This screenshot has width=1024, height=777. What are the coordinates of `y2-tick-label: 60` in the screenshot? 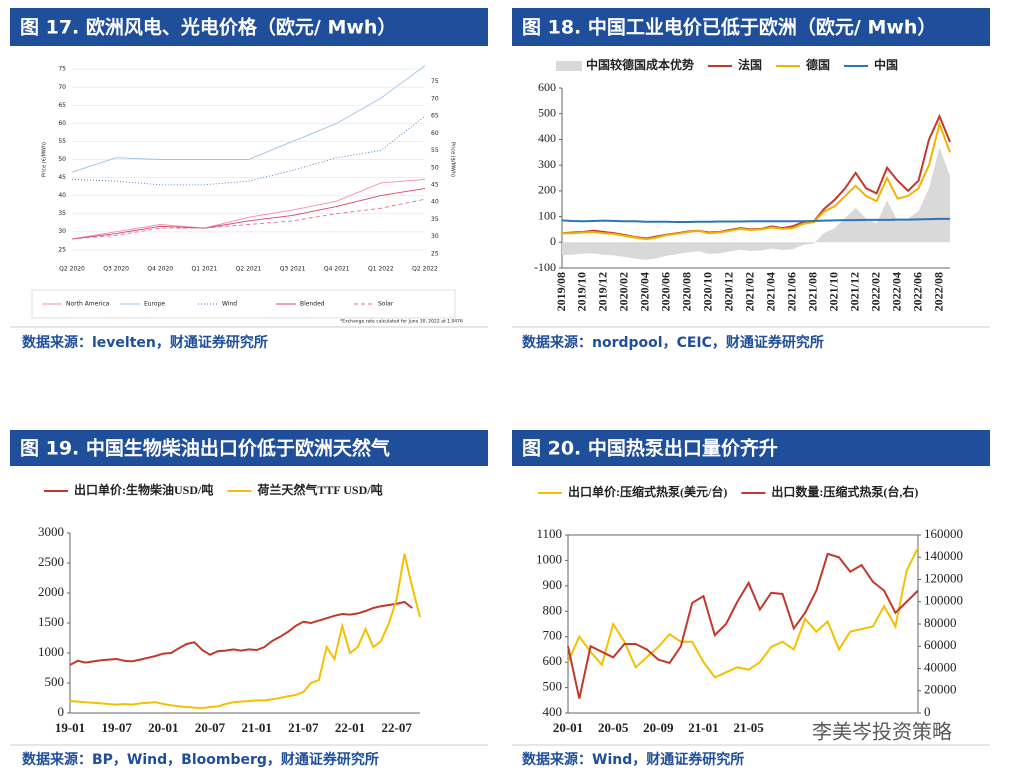 It's located at (435, 133).